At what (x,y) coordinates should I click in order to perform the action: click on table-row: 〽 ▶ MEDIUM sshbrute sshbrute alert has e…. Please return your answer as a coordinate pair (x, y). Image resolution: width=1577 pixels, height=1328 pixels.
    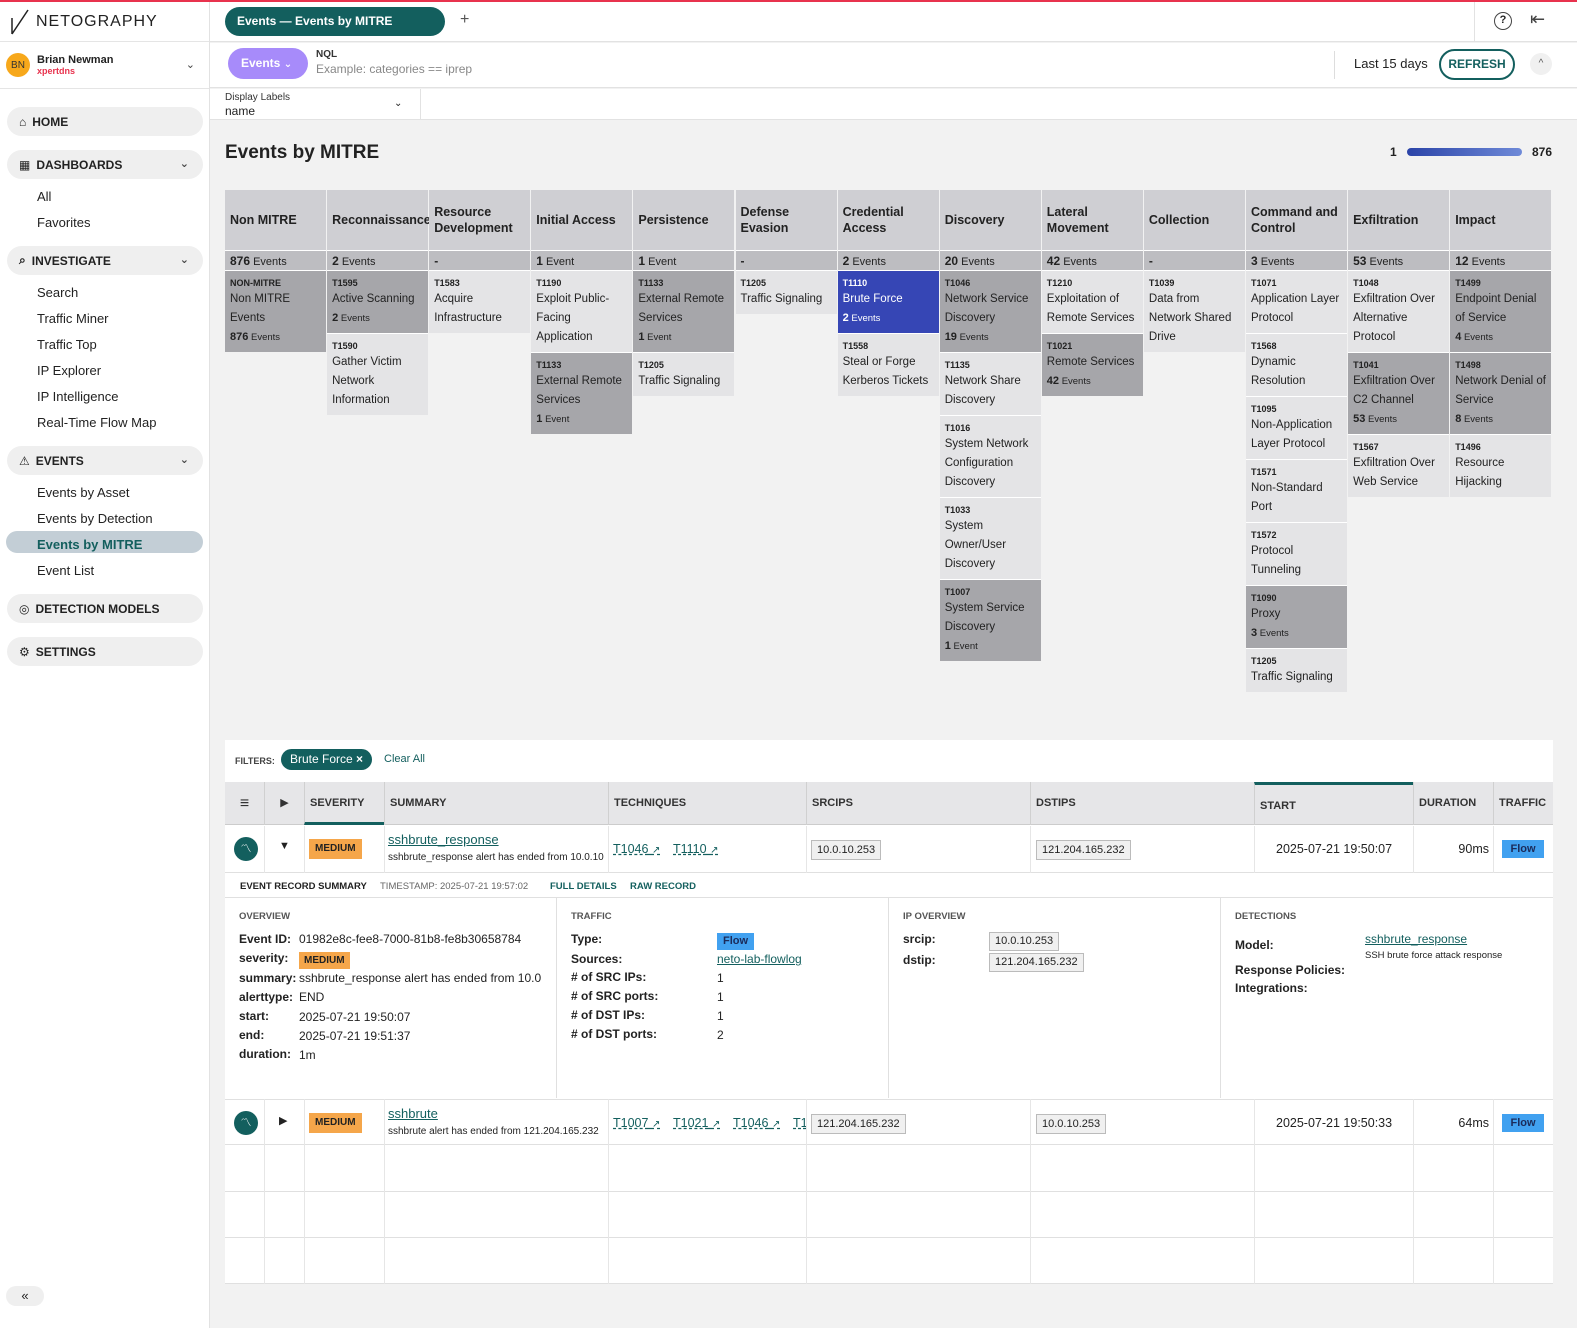
    Looking at the image, I should click on (889, 1122).